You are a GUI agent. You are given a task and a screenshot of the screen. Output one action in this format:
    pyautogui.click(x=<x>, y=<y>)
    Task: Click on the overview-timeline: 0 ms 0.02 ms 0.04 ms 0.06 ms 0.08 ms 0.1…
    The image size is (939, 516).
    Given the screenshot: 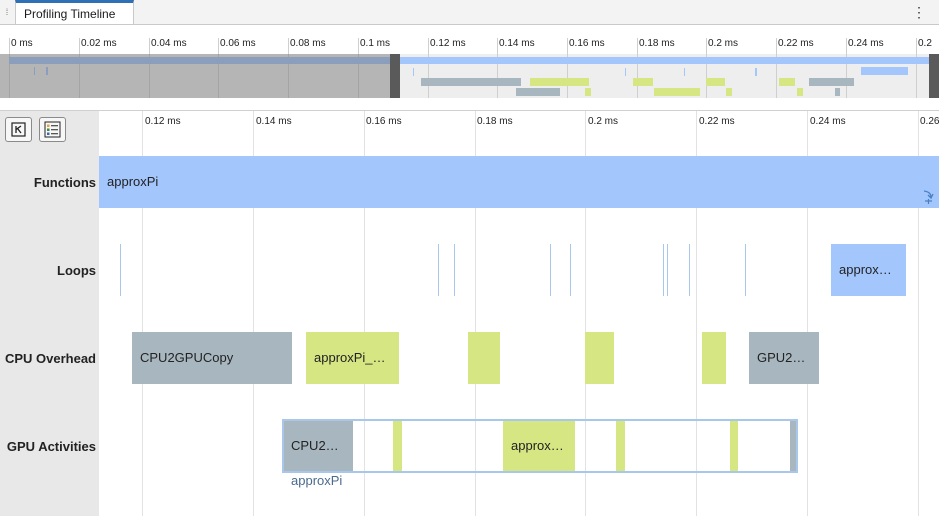 What is the action you would take?
    pyautogui.click(x=469, y=67)
    